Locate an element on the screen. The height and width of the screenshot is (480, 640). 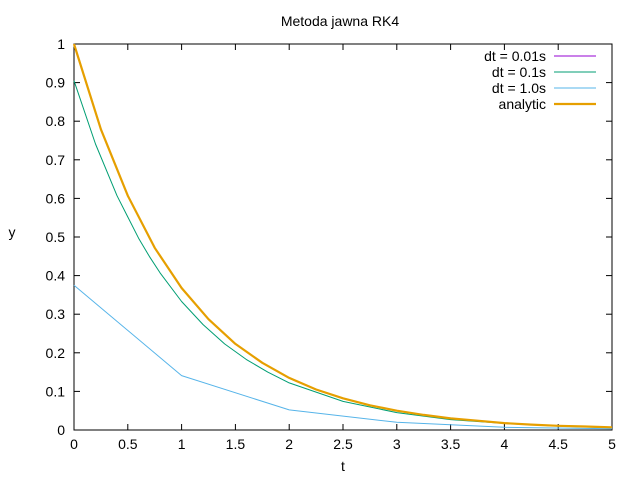
y-tick-label: 0.5 is located at coordinates (56, 237).